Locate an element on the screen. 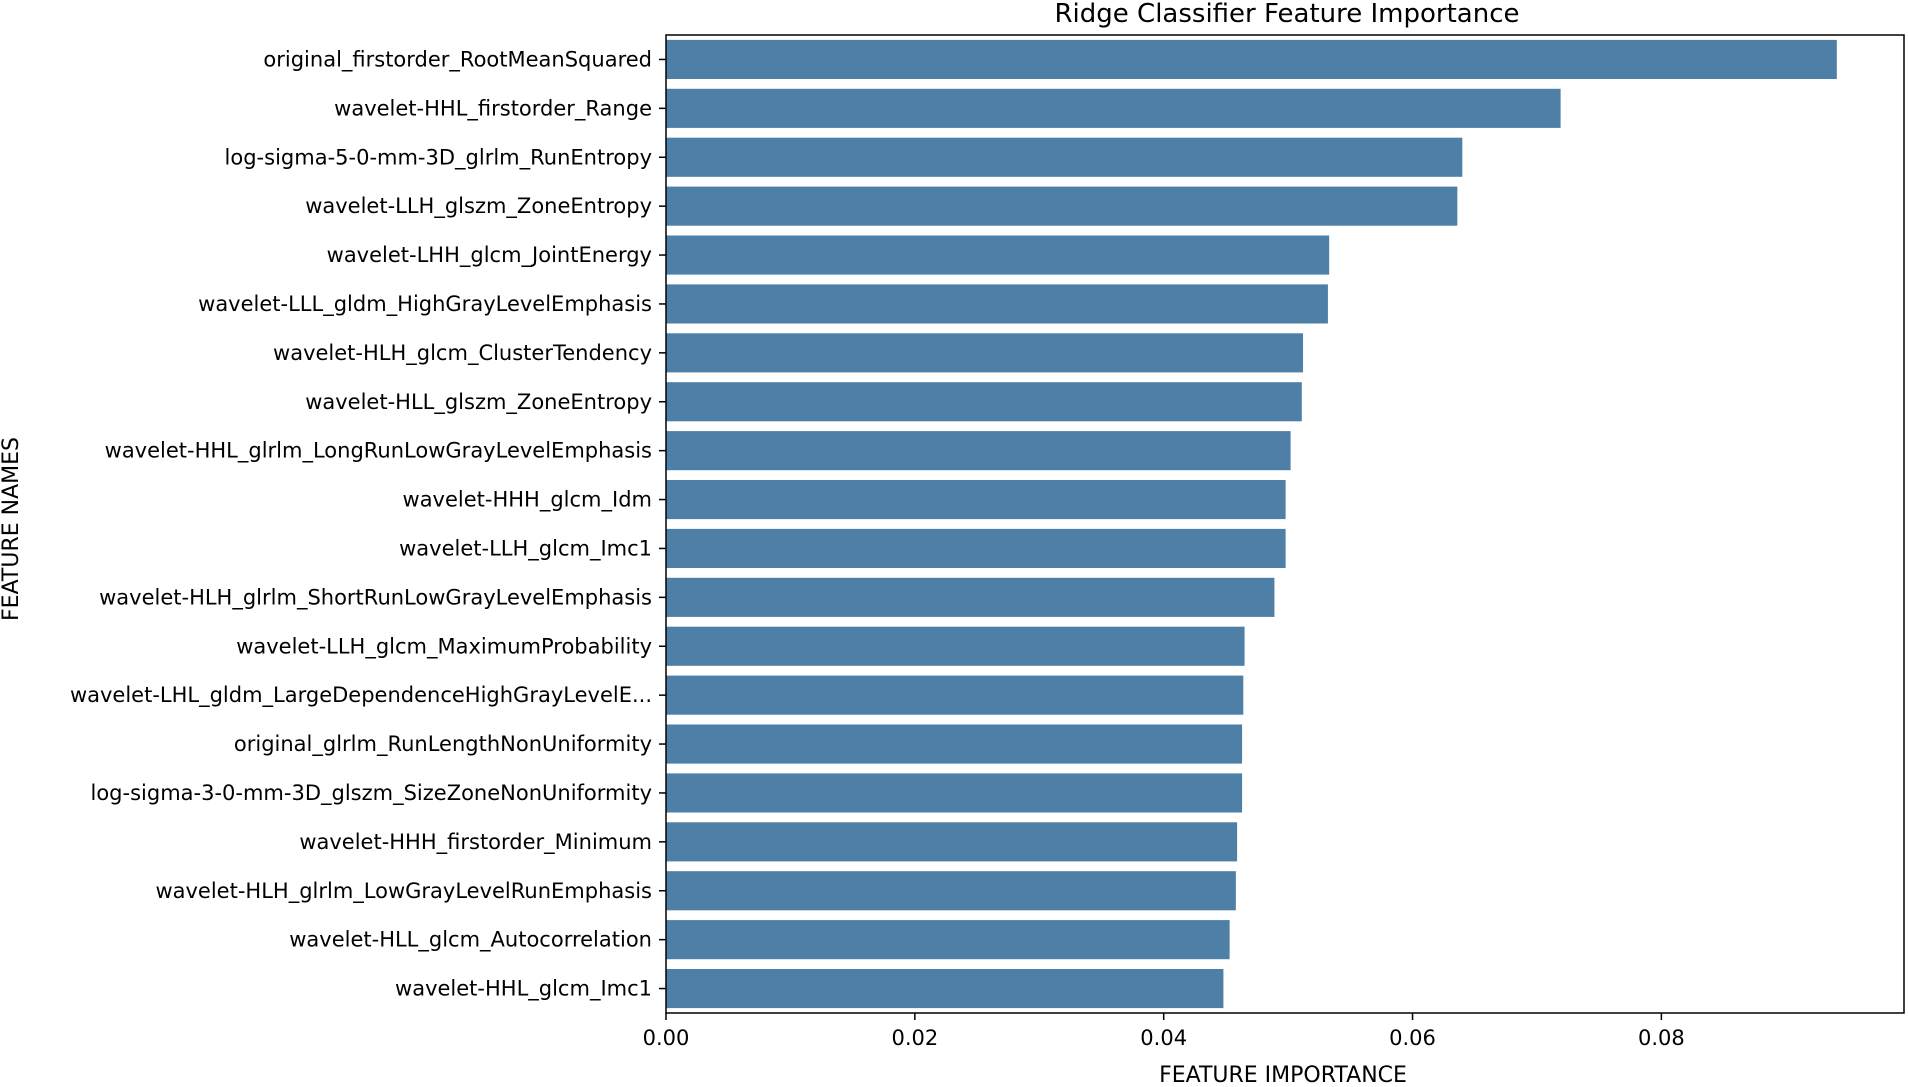  y-tick-label: wavelet-HHL_glcm_Imc1 is located at coordinates (523, 989).